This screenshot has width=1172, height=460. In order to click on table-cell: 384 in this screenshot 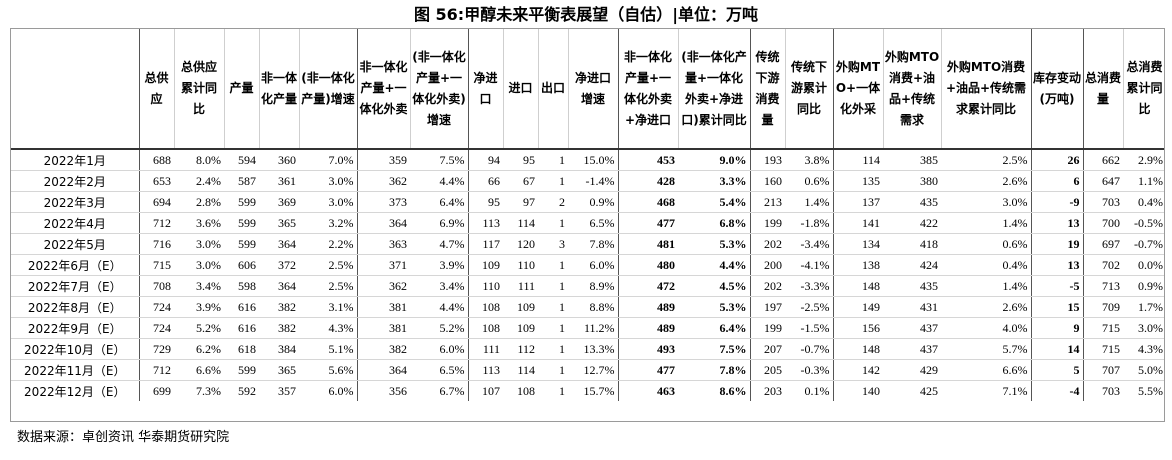, I will do `click(279, 349)`.